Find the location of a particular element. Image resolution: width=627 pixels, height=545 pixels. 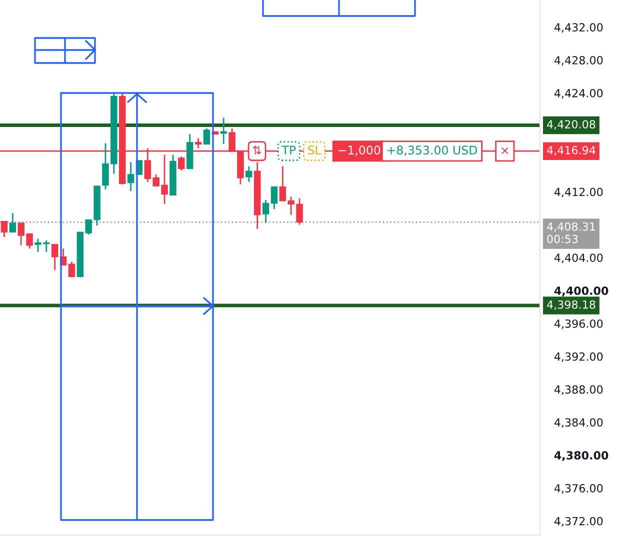

y-tick-label: 4,372.00 is located at coordinates (578, 521).